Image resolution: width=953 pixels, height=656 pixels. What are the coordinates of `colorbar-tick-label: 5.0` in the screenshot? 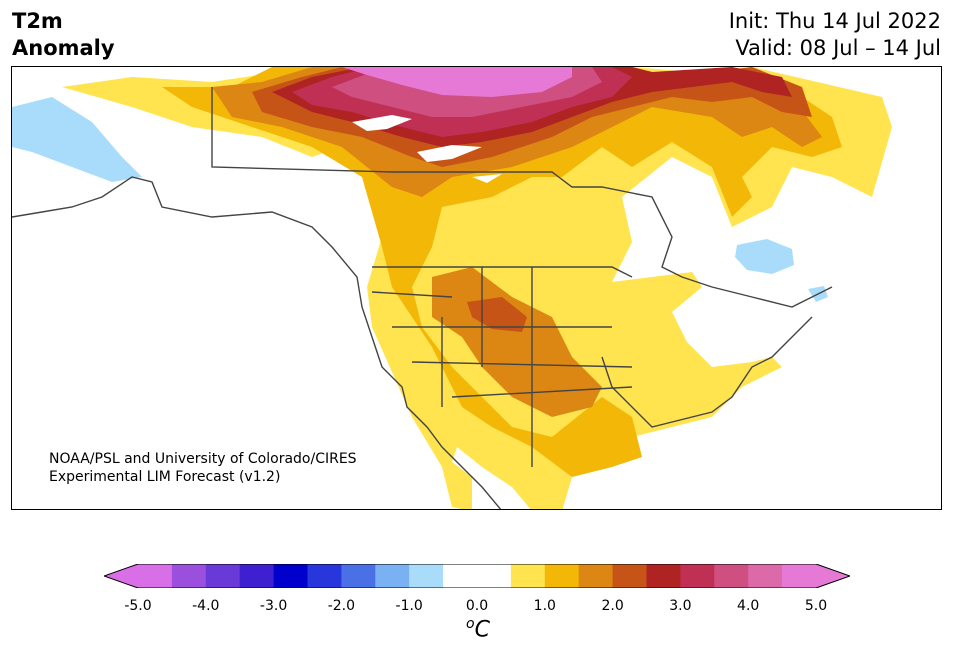 It's located at (816, 606).